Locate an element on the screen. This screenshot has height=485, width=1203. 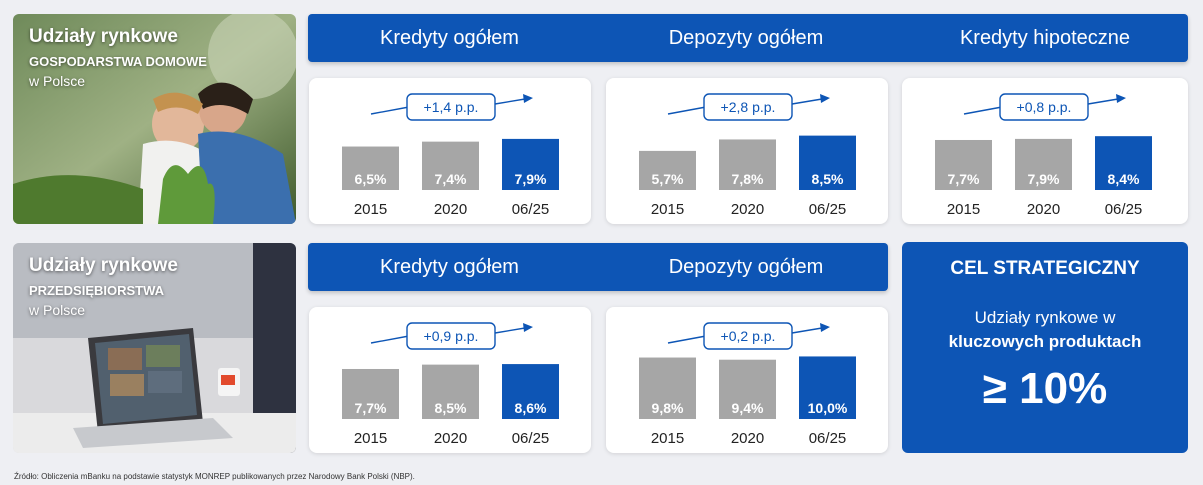
change-badge-label: +0,8 p.p. is located at coordinates (1044, 107).